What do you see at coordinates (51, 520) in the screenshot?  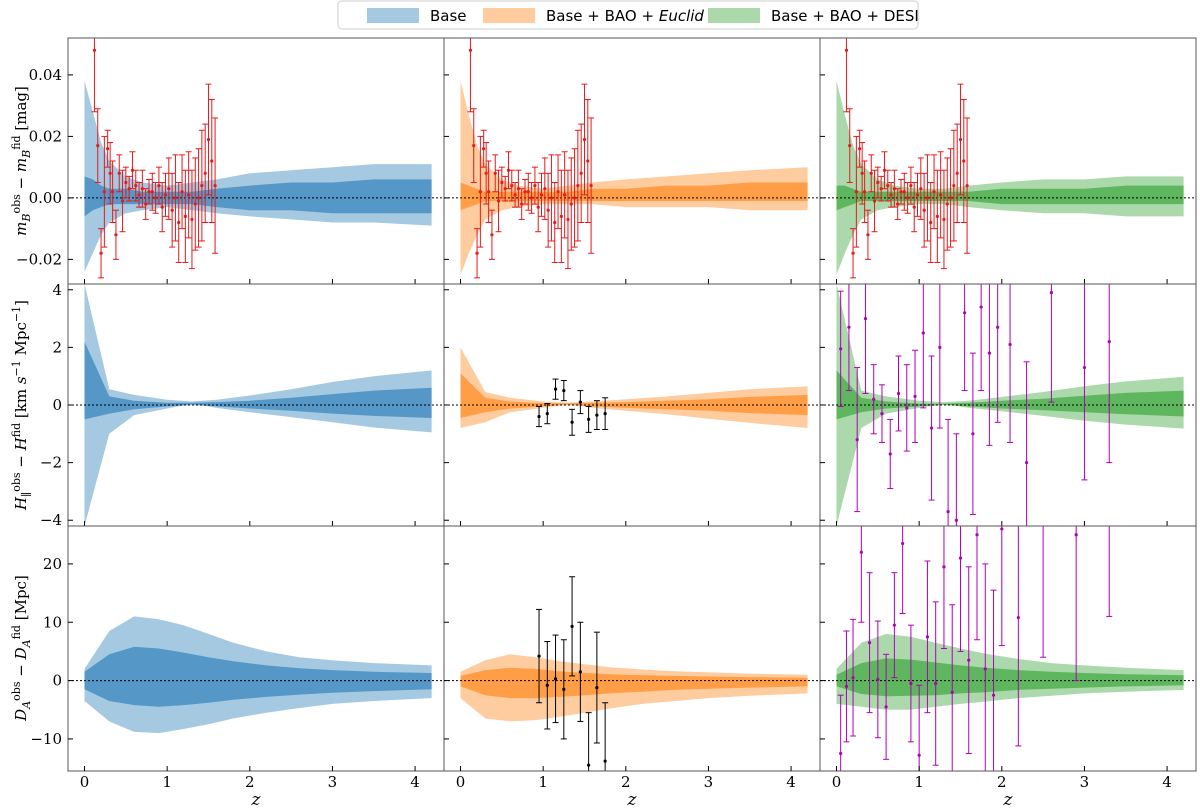 I see `y-tick-label: −4` at bounding box center [51, 520].